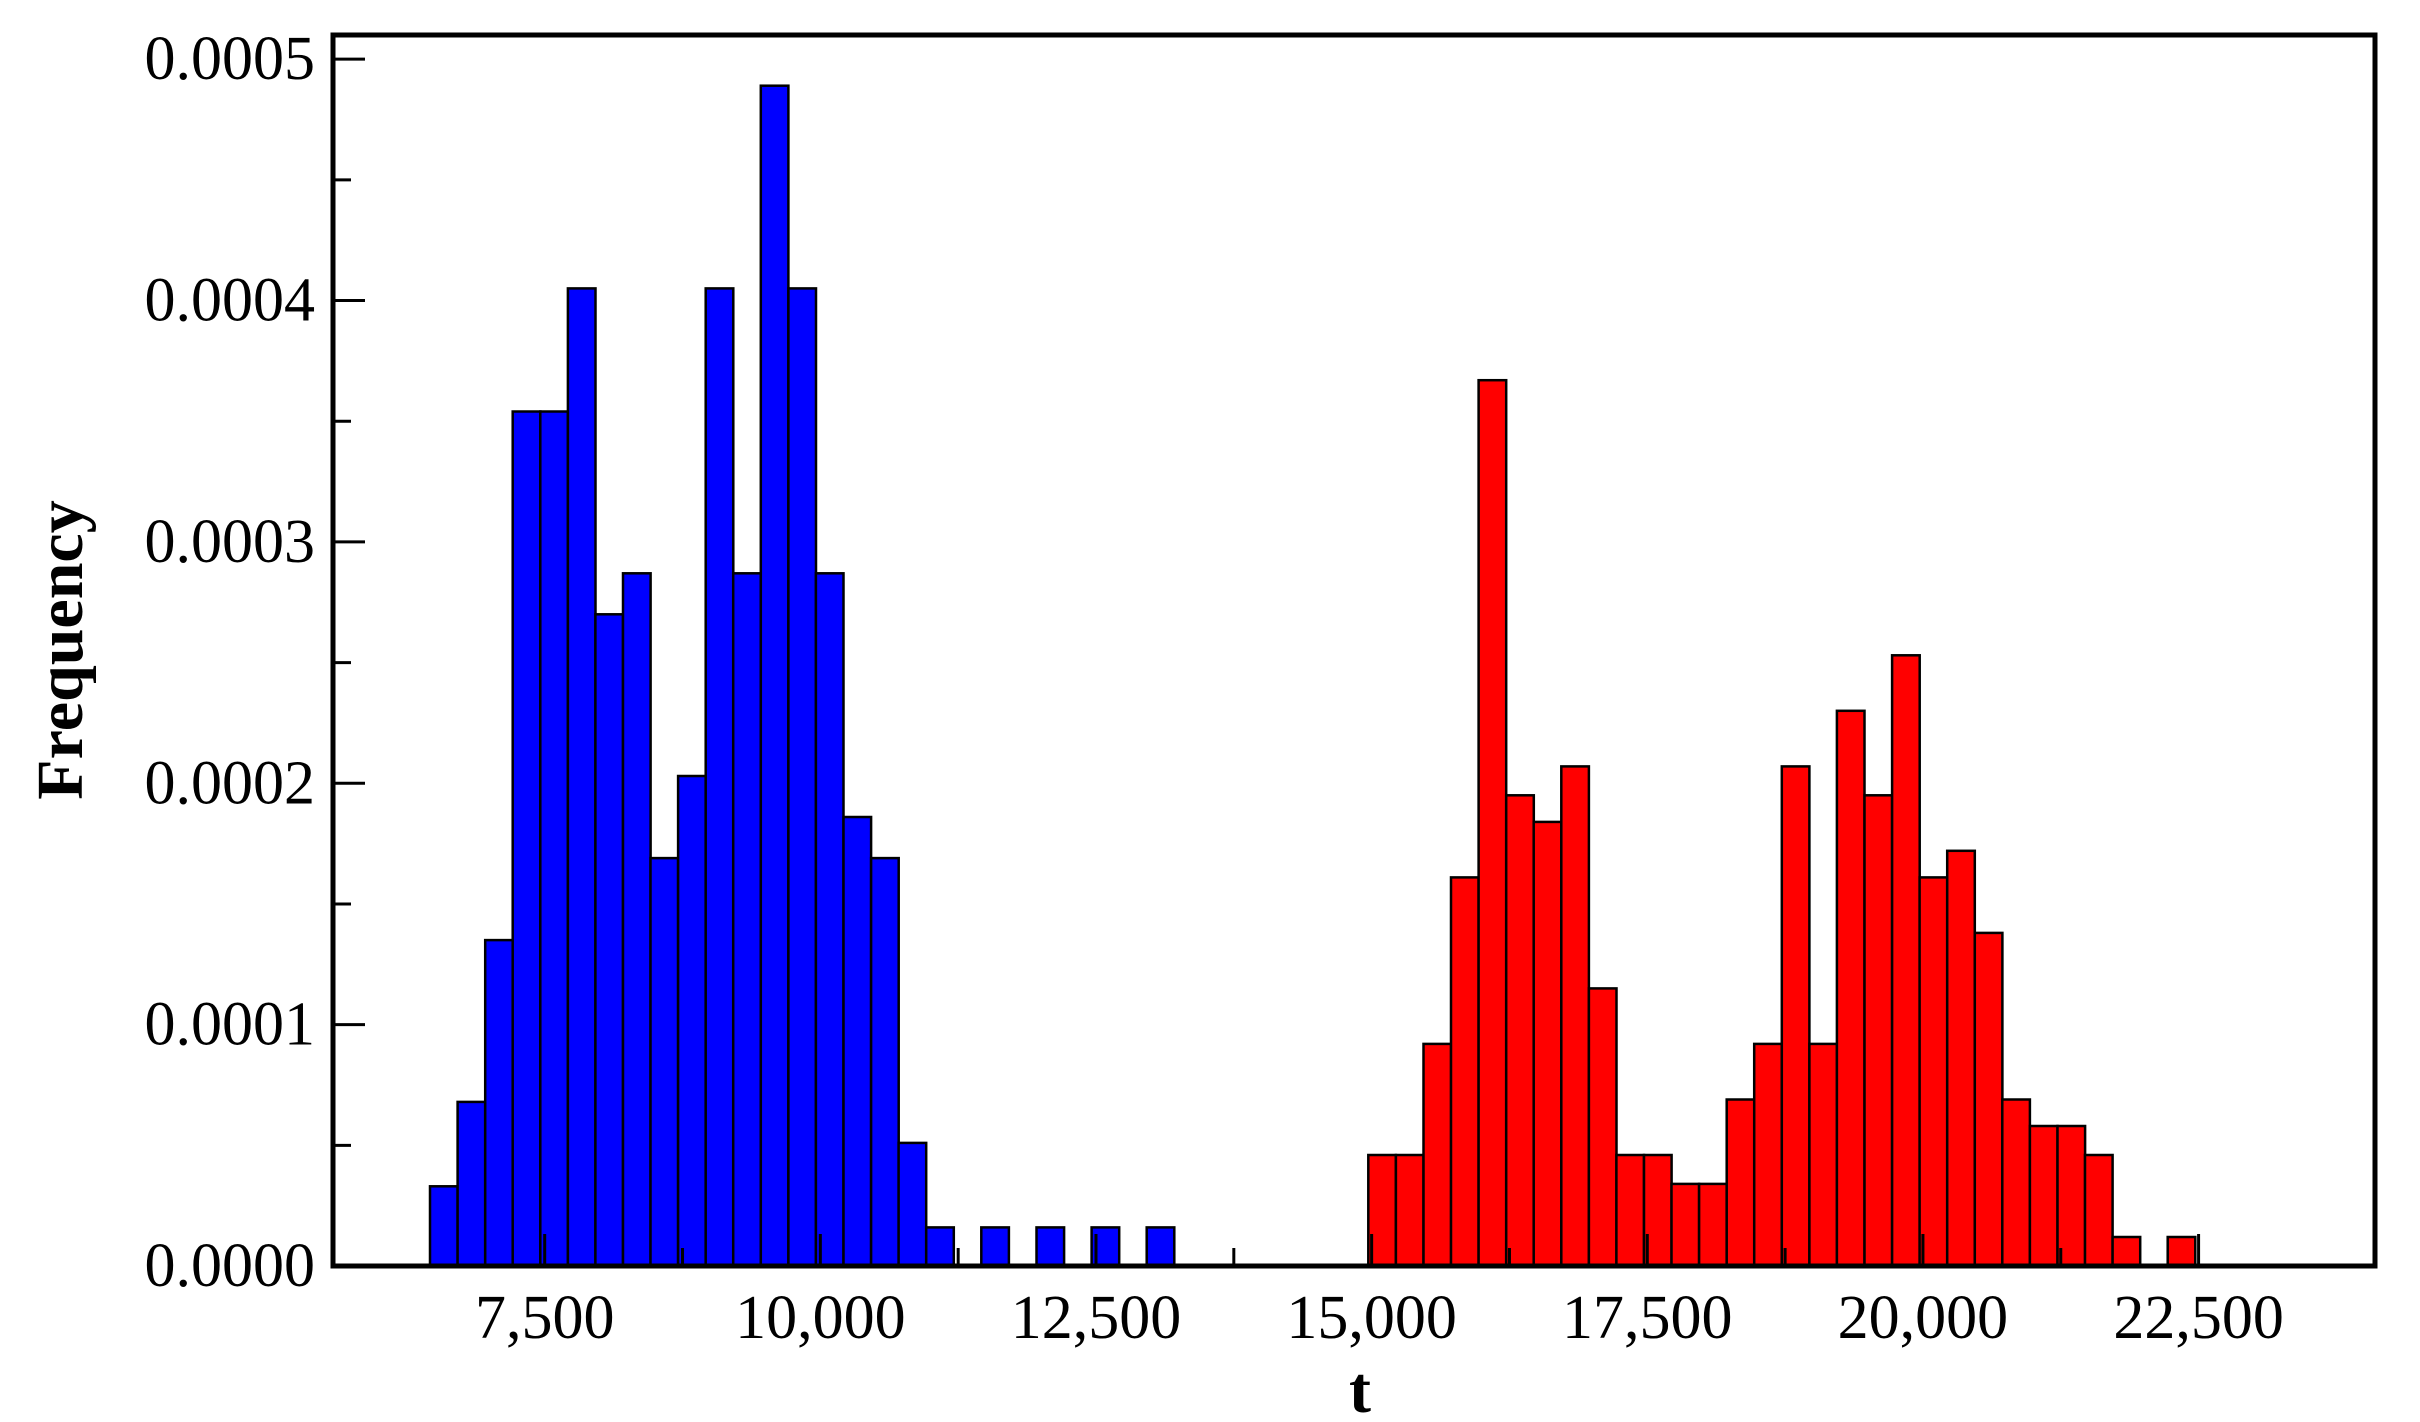  I want to click on y-tick-label: 0.0004, so click(230, 301).